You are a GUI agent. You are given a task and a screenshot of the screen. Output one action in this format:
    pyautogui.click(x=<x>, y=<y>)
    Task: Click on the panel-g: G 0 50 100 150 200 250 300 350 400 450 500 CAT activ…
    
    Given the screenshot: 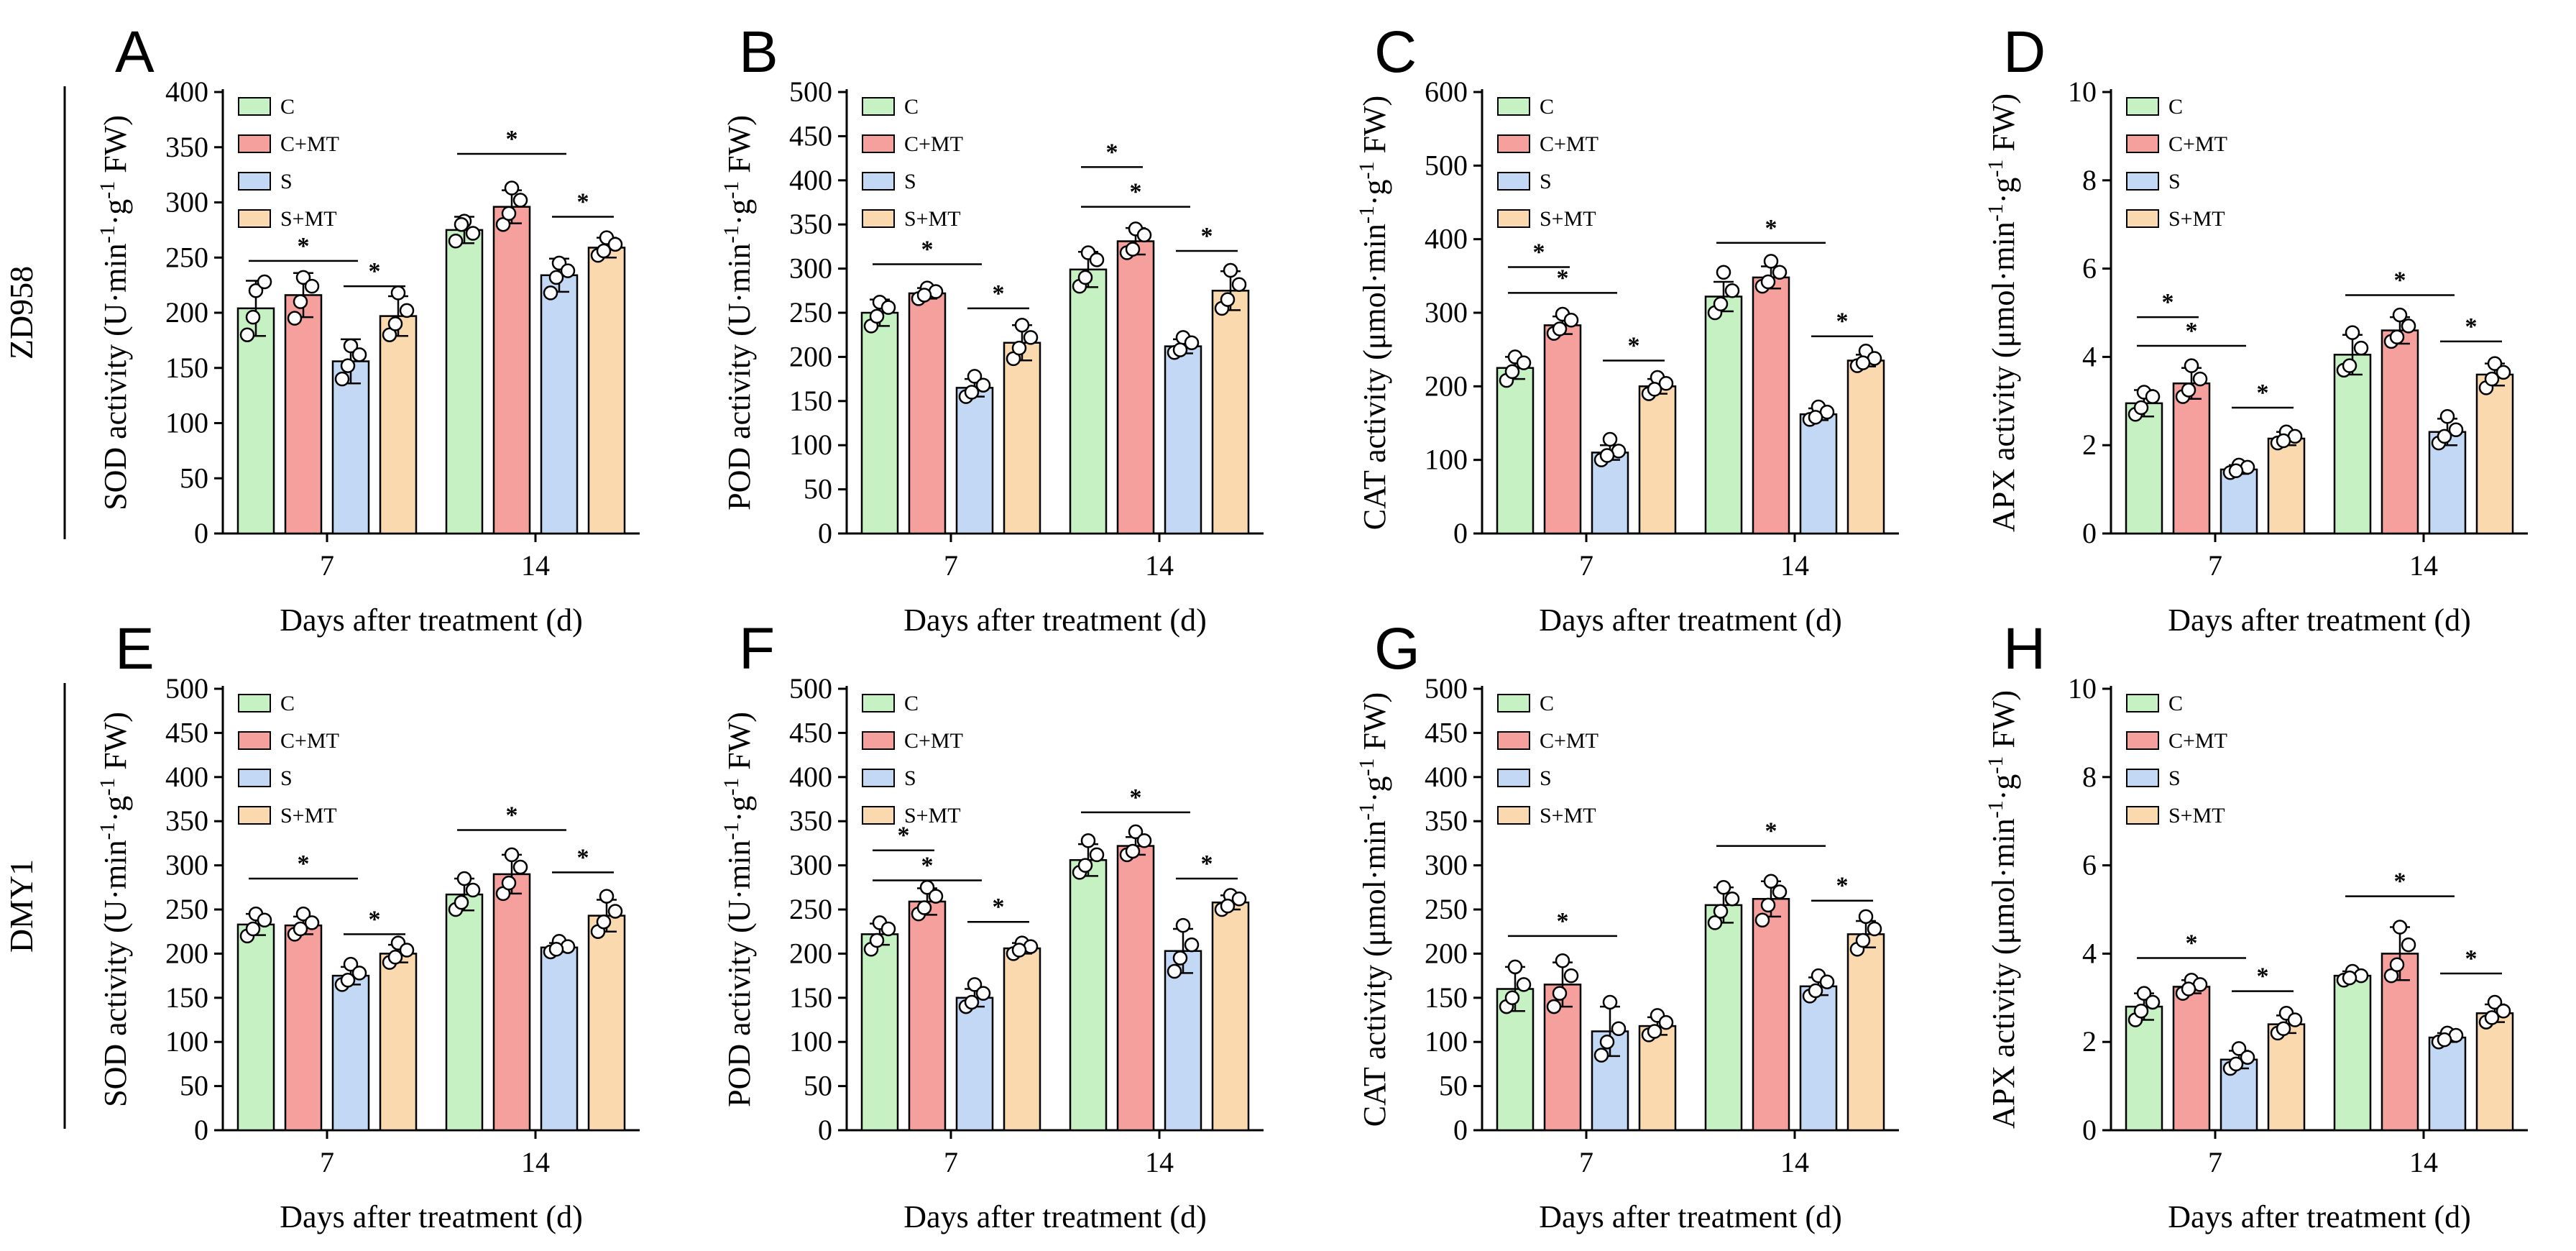 What is the action you would take?
    pyautogui.click(x=1627, y=925)
    